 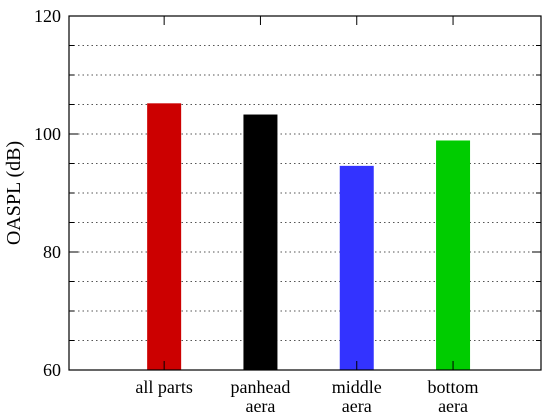 I want to click on x-tick-label: all parts, so click(x=163, y=387).